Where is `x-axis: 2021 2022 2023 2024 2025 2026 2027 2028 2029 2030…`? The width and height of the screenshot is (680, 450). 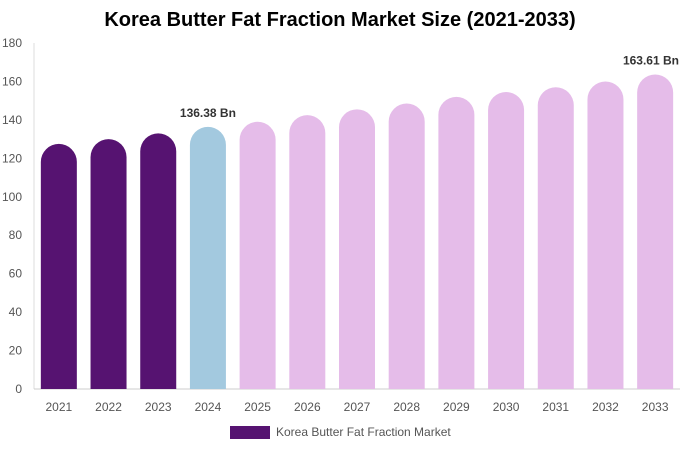
x-axis: 2021 2022 2023 2024 2025 2026 2027 2028 2029 2030… is located at coordinates (357, 401).